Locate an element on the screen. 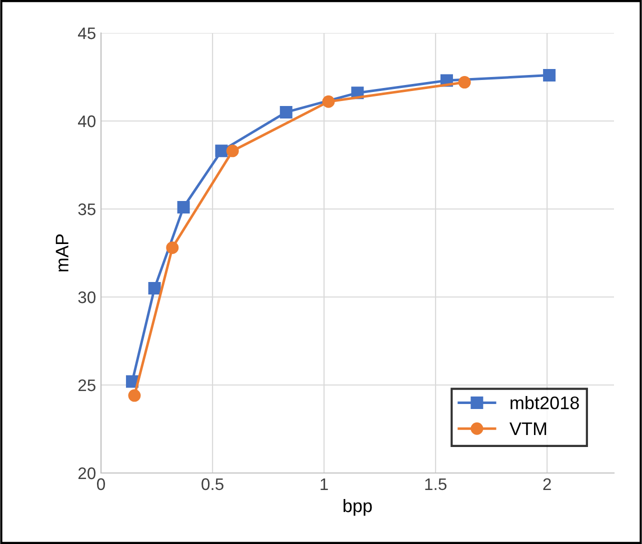 The width and height of the screenshot is (642, 544). x-tick-label: 0 is located at coordinates (101, 484).